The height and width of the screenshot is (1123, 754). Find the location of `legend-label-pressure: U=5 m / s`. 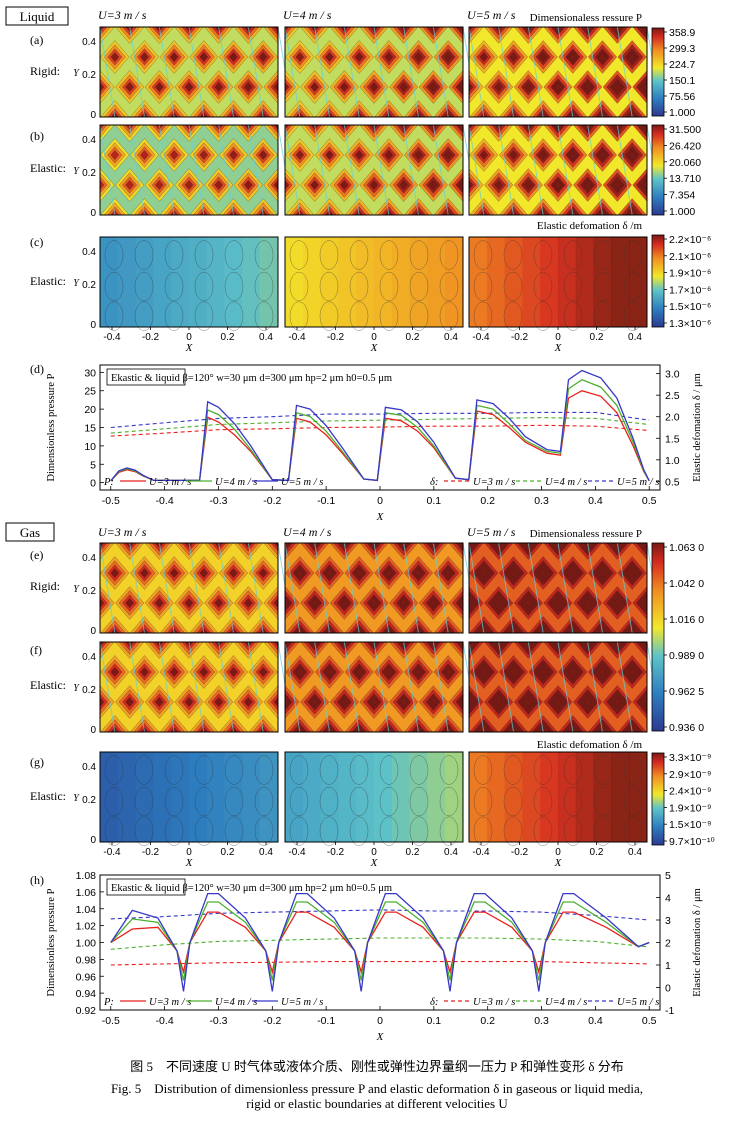

legend-label-pressure: U=5 m / s is located at coordinates (302, 482).